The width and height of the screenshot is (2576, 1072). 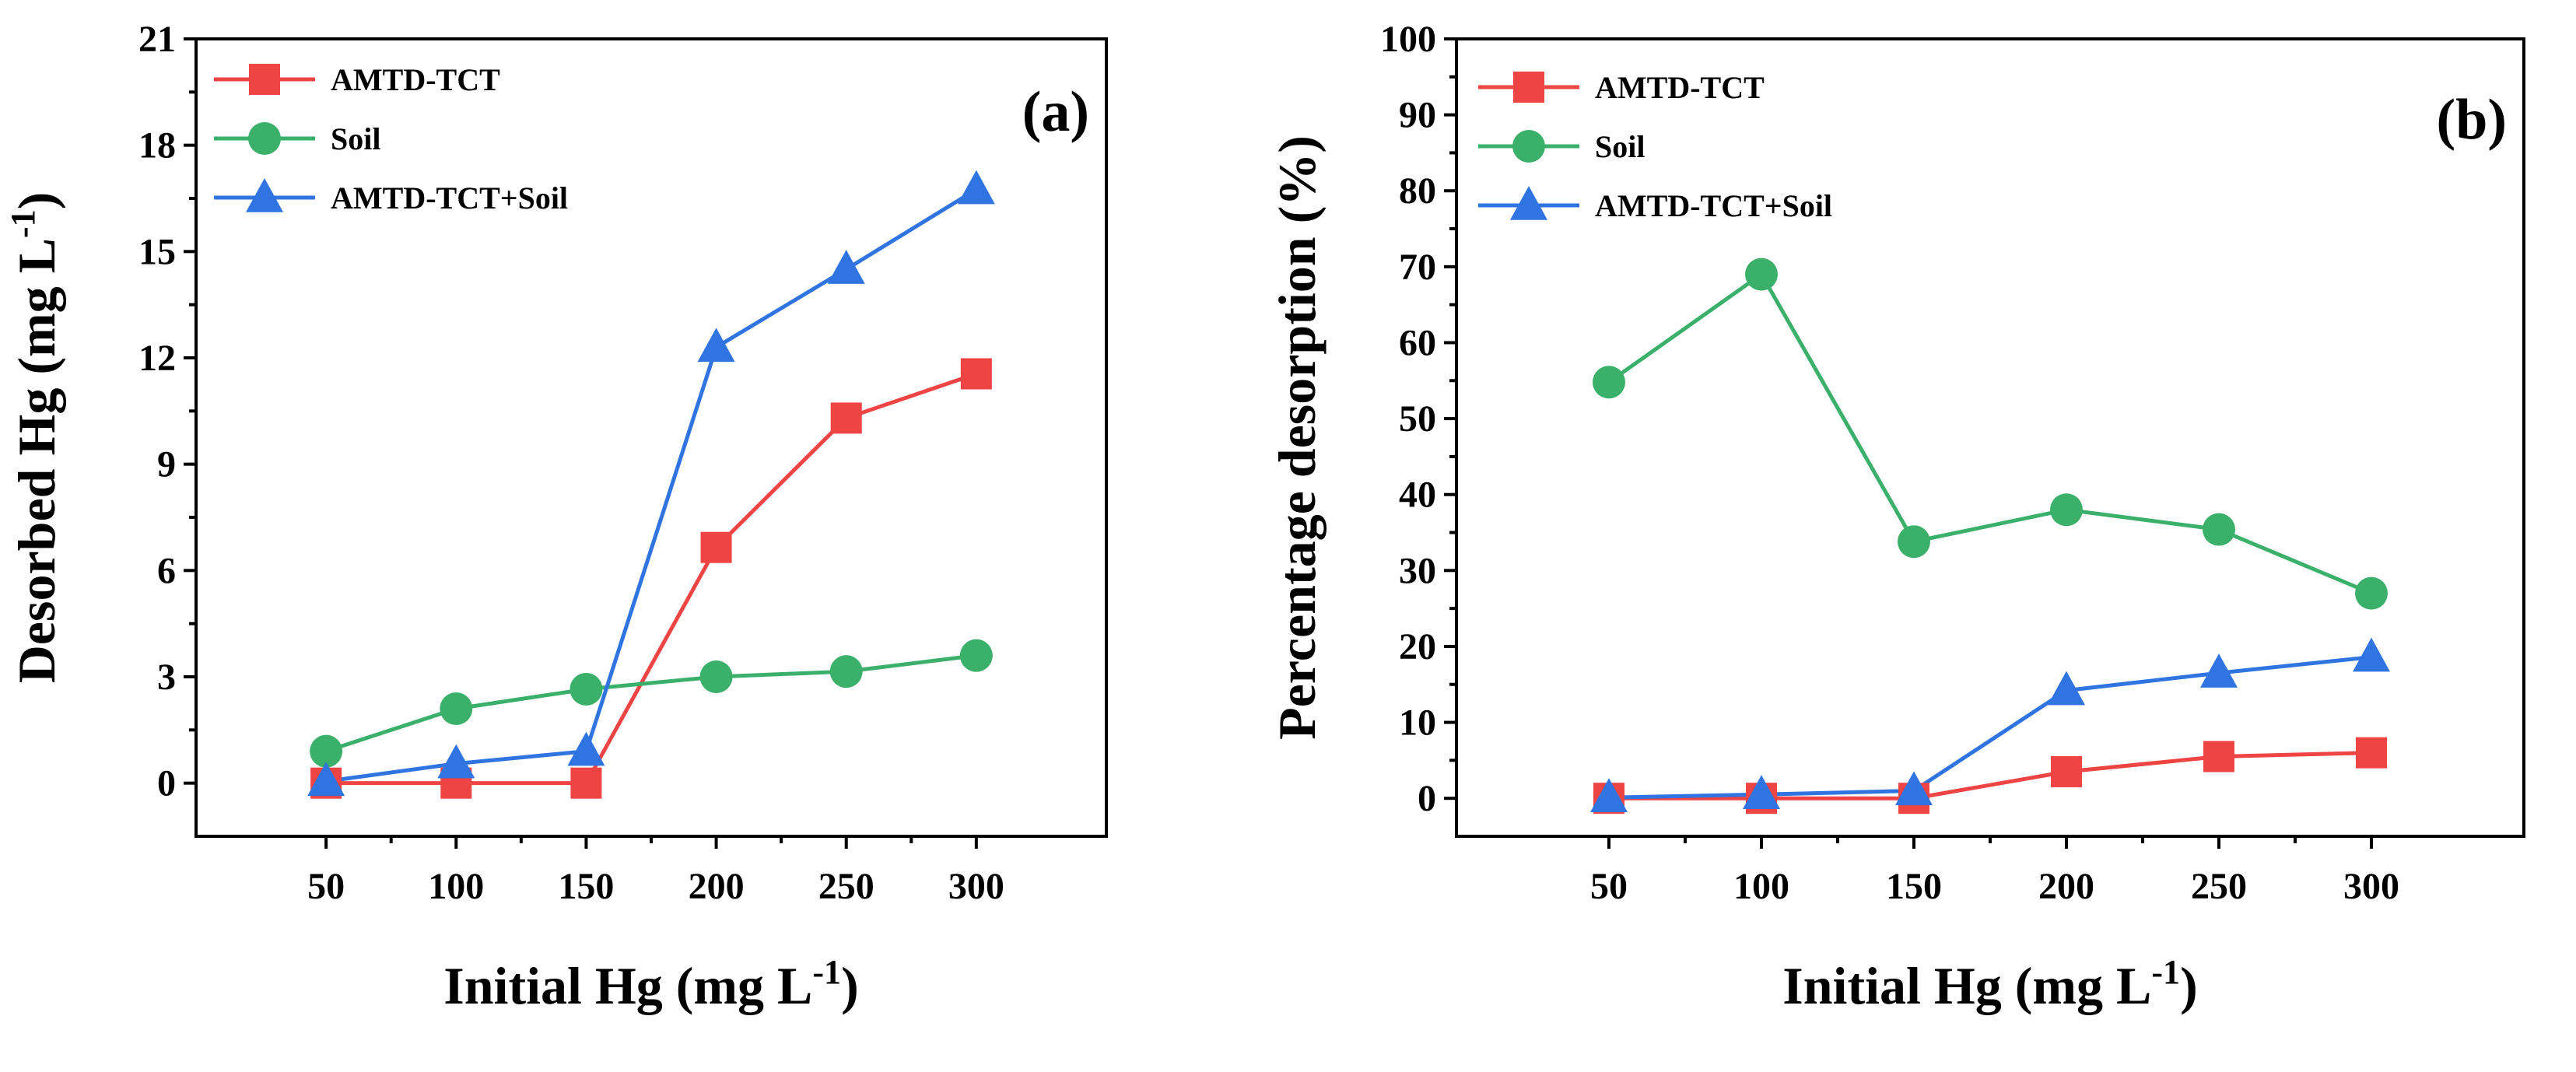 I want to click on y-axis-title: Percentage desorption (%), so click(x=1297, y=437).